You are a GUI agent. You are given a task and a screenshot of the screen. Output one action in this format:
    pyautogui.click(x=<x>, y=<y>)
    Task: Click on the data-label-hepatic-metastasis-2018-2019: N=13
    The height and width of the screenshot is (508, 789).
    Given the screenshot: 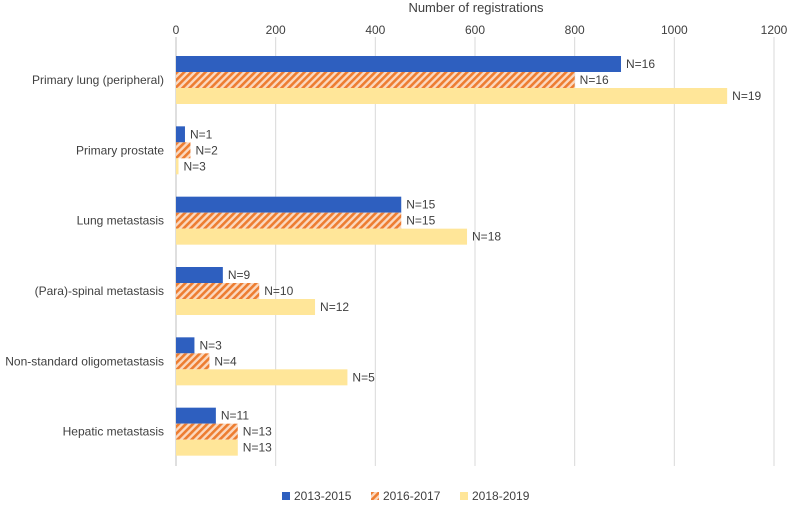 What is the action you would take?
    pyautogui.click(x=257, y=448)
    